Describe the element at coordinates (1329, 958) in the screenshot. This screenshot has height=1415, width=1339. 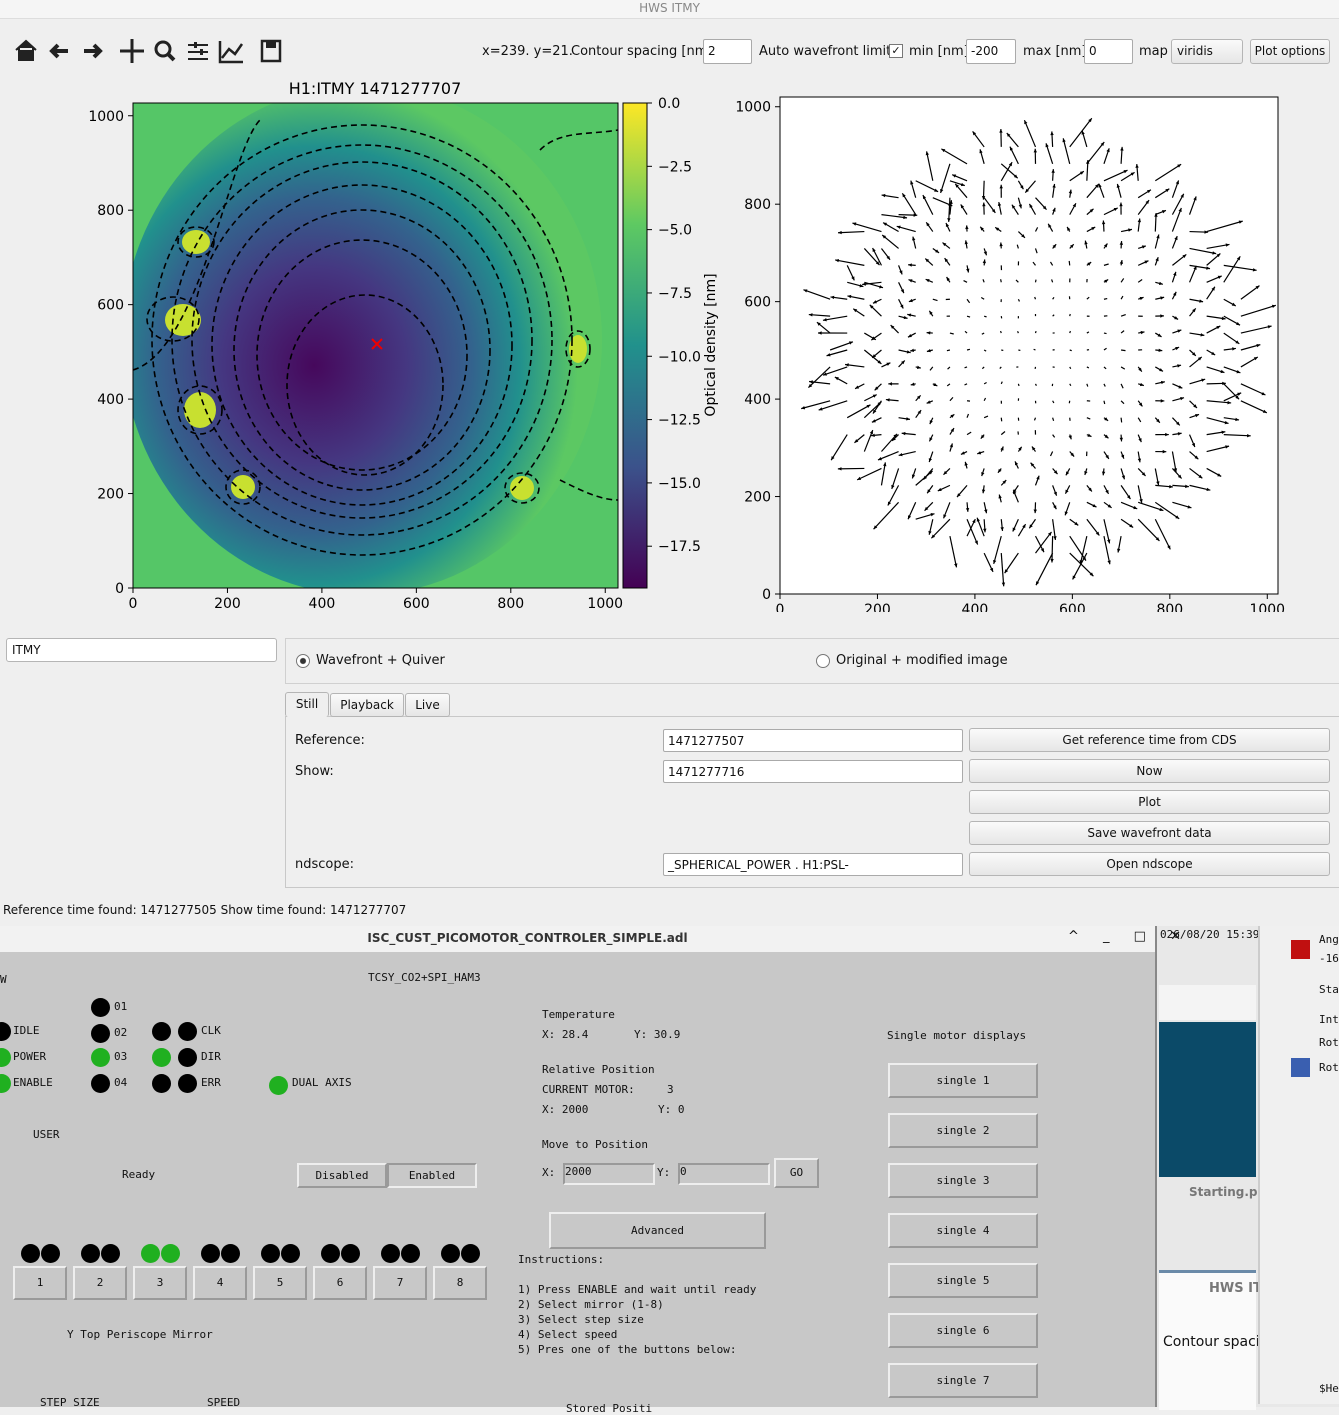
I see `bg-text: -16` at that location.